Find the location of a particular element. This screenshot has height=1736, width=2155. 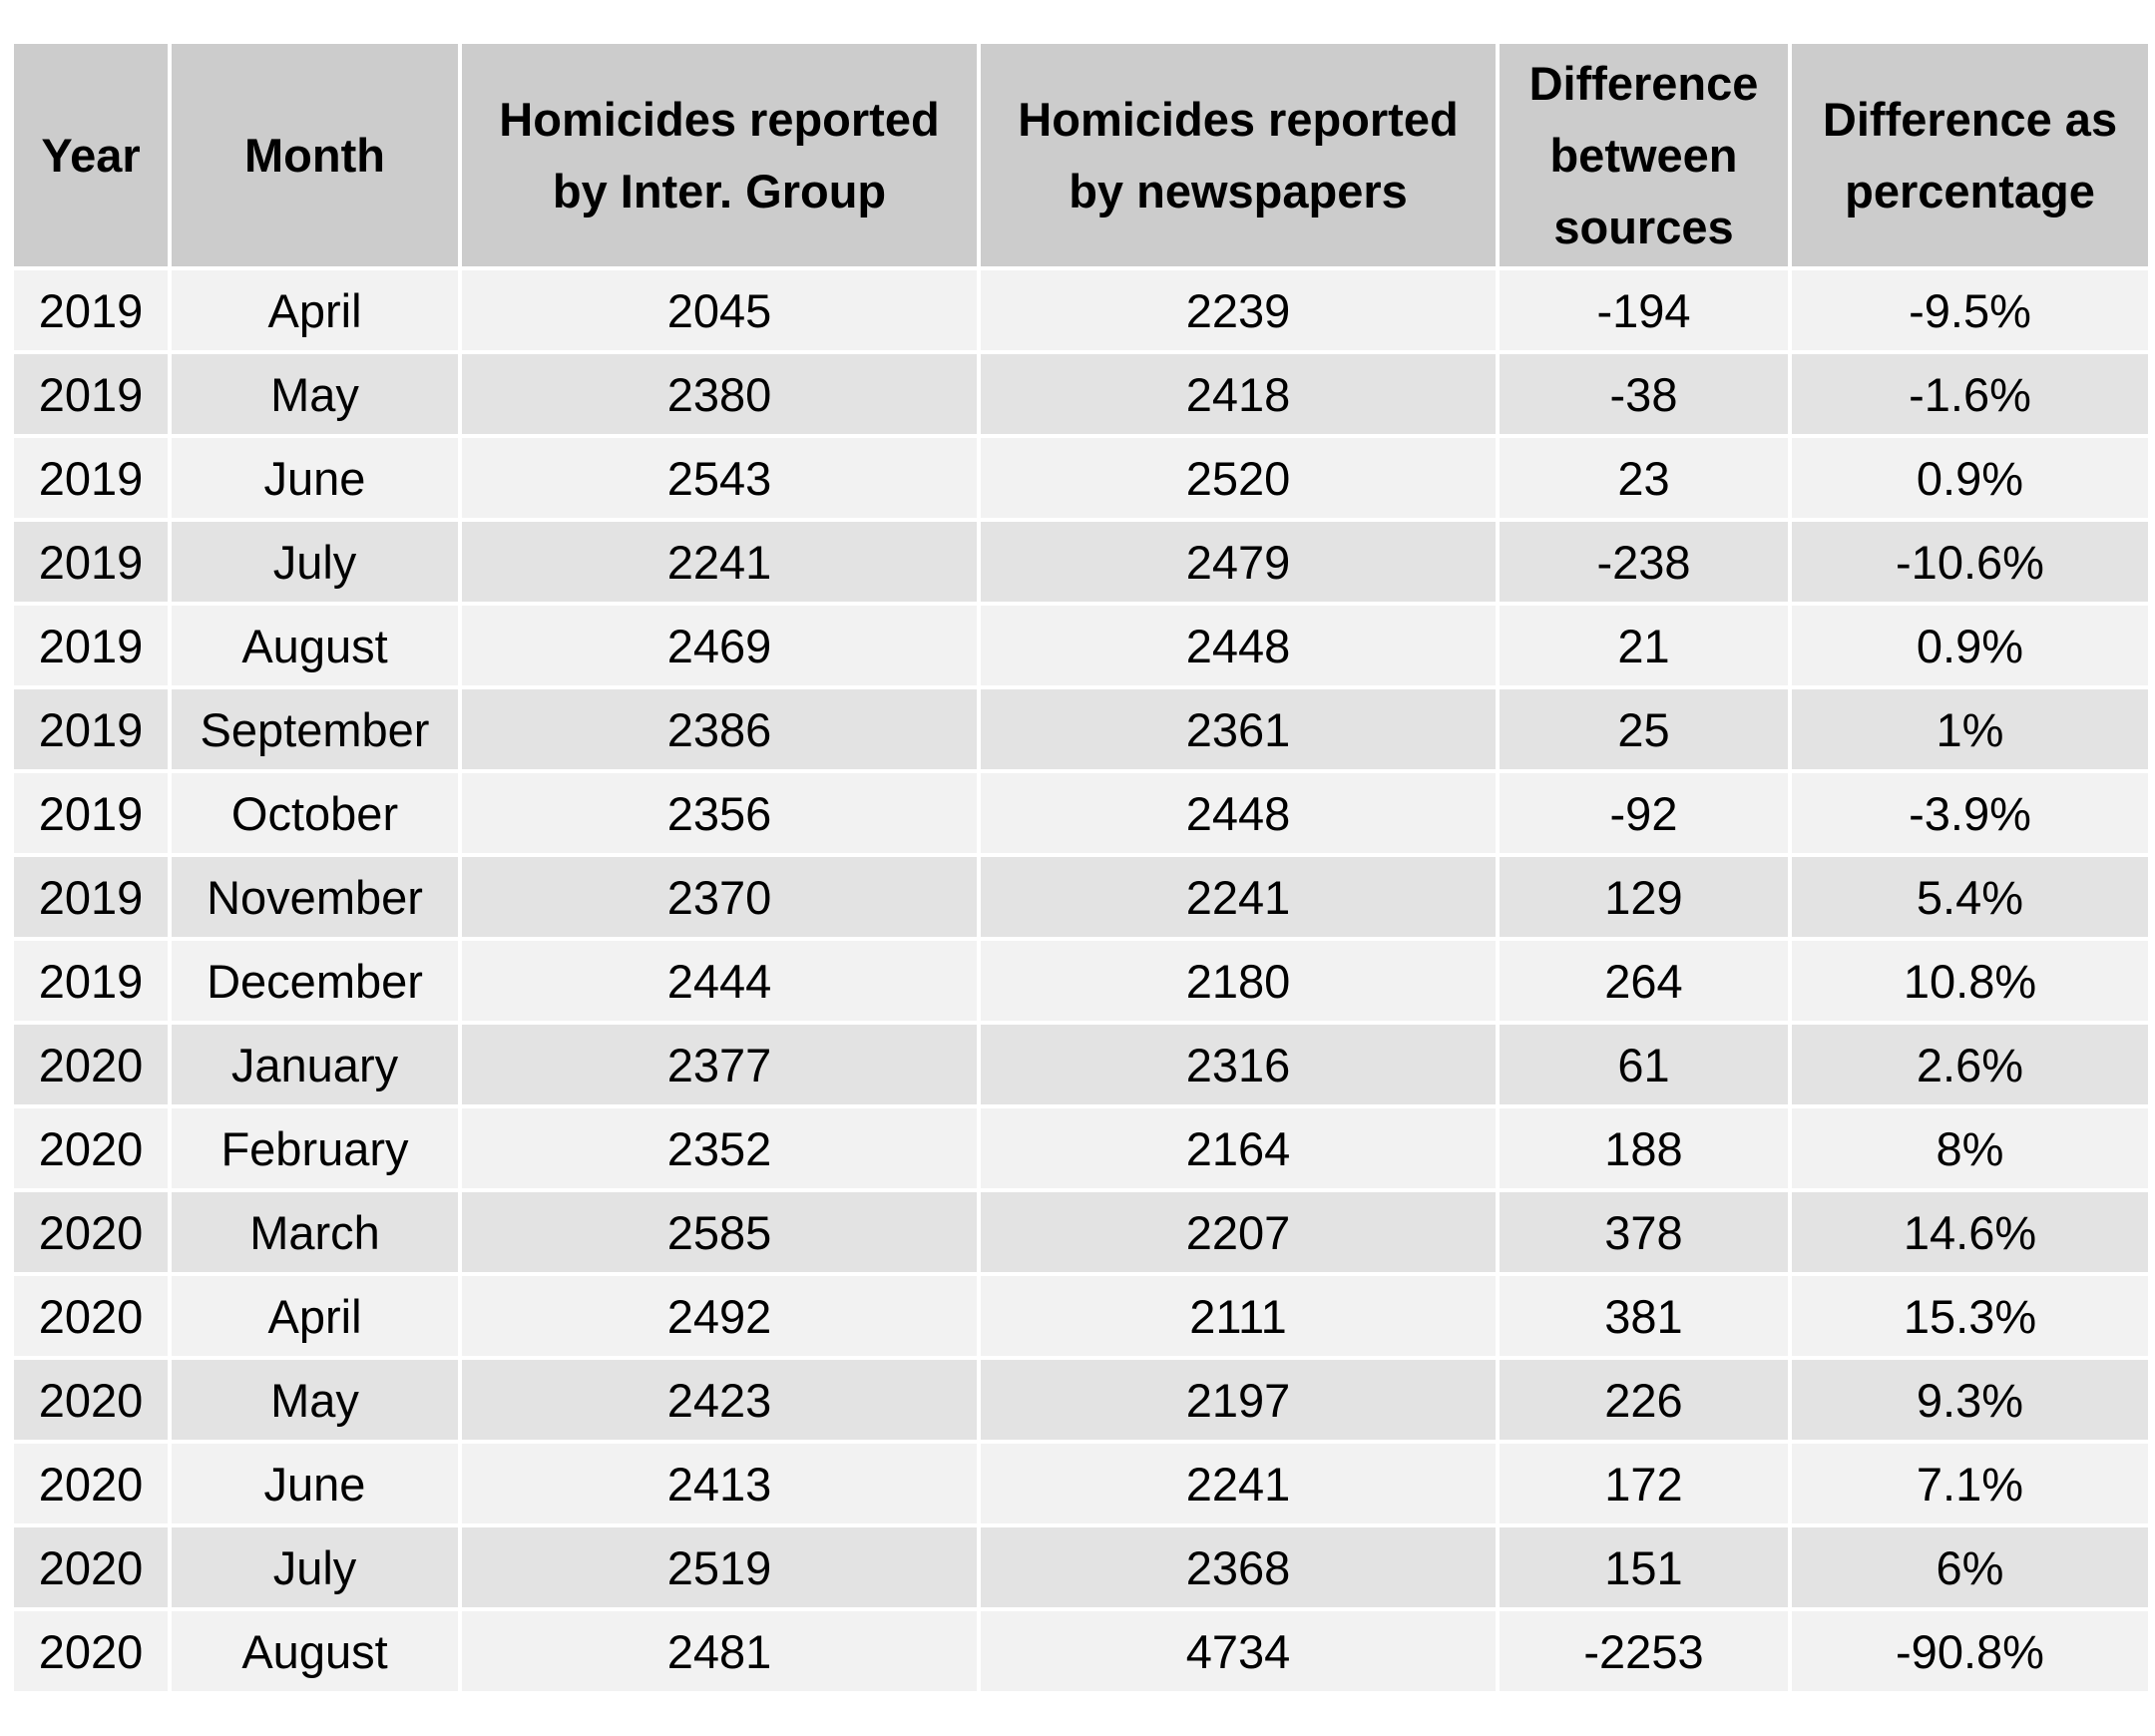

inter-group-header: Homicides reported by Inter. Group is located at coordinates (719, 155).